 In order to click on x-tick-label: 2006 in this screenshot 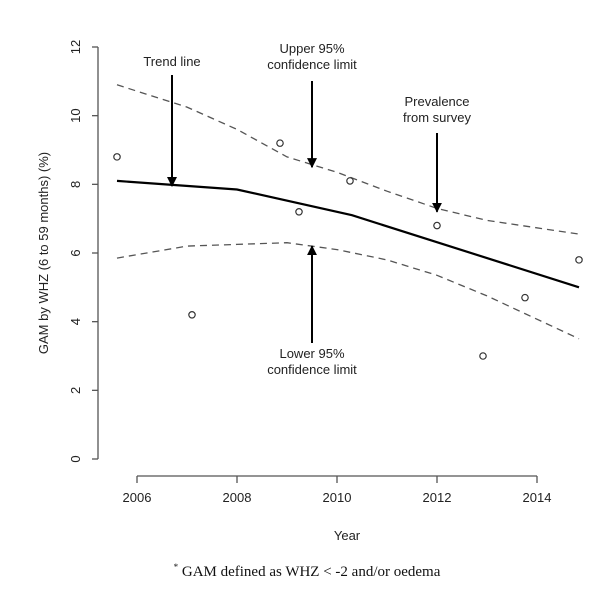, I will do `click(137, 497)`.